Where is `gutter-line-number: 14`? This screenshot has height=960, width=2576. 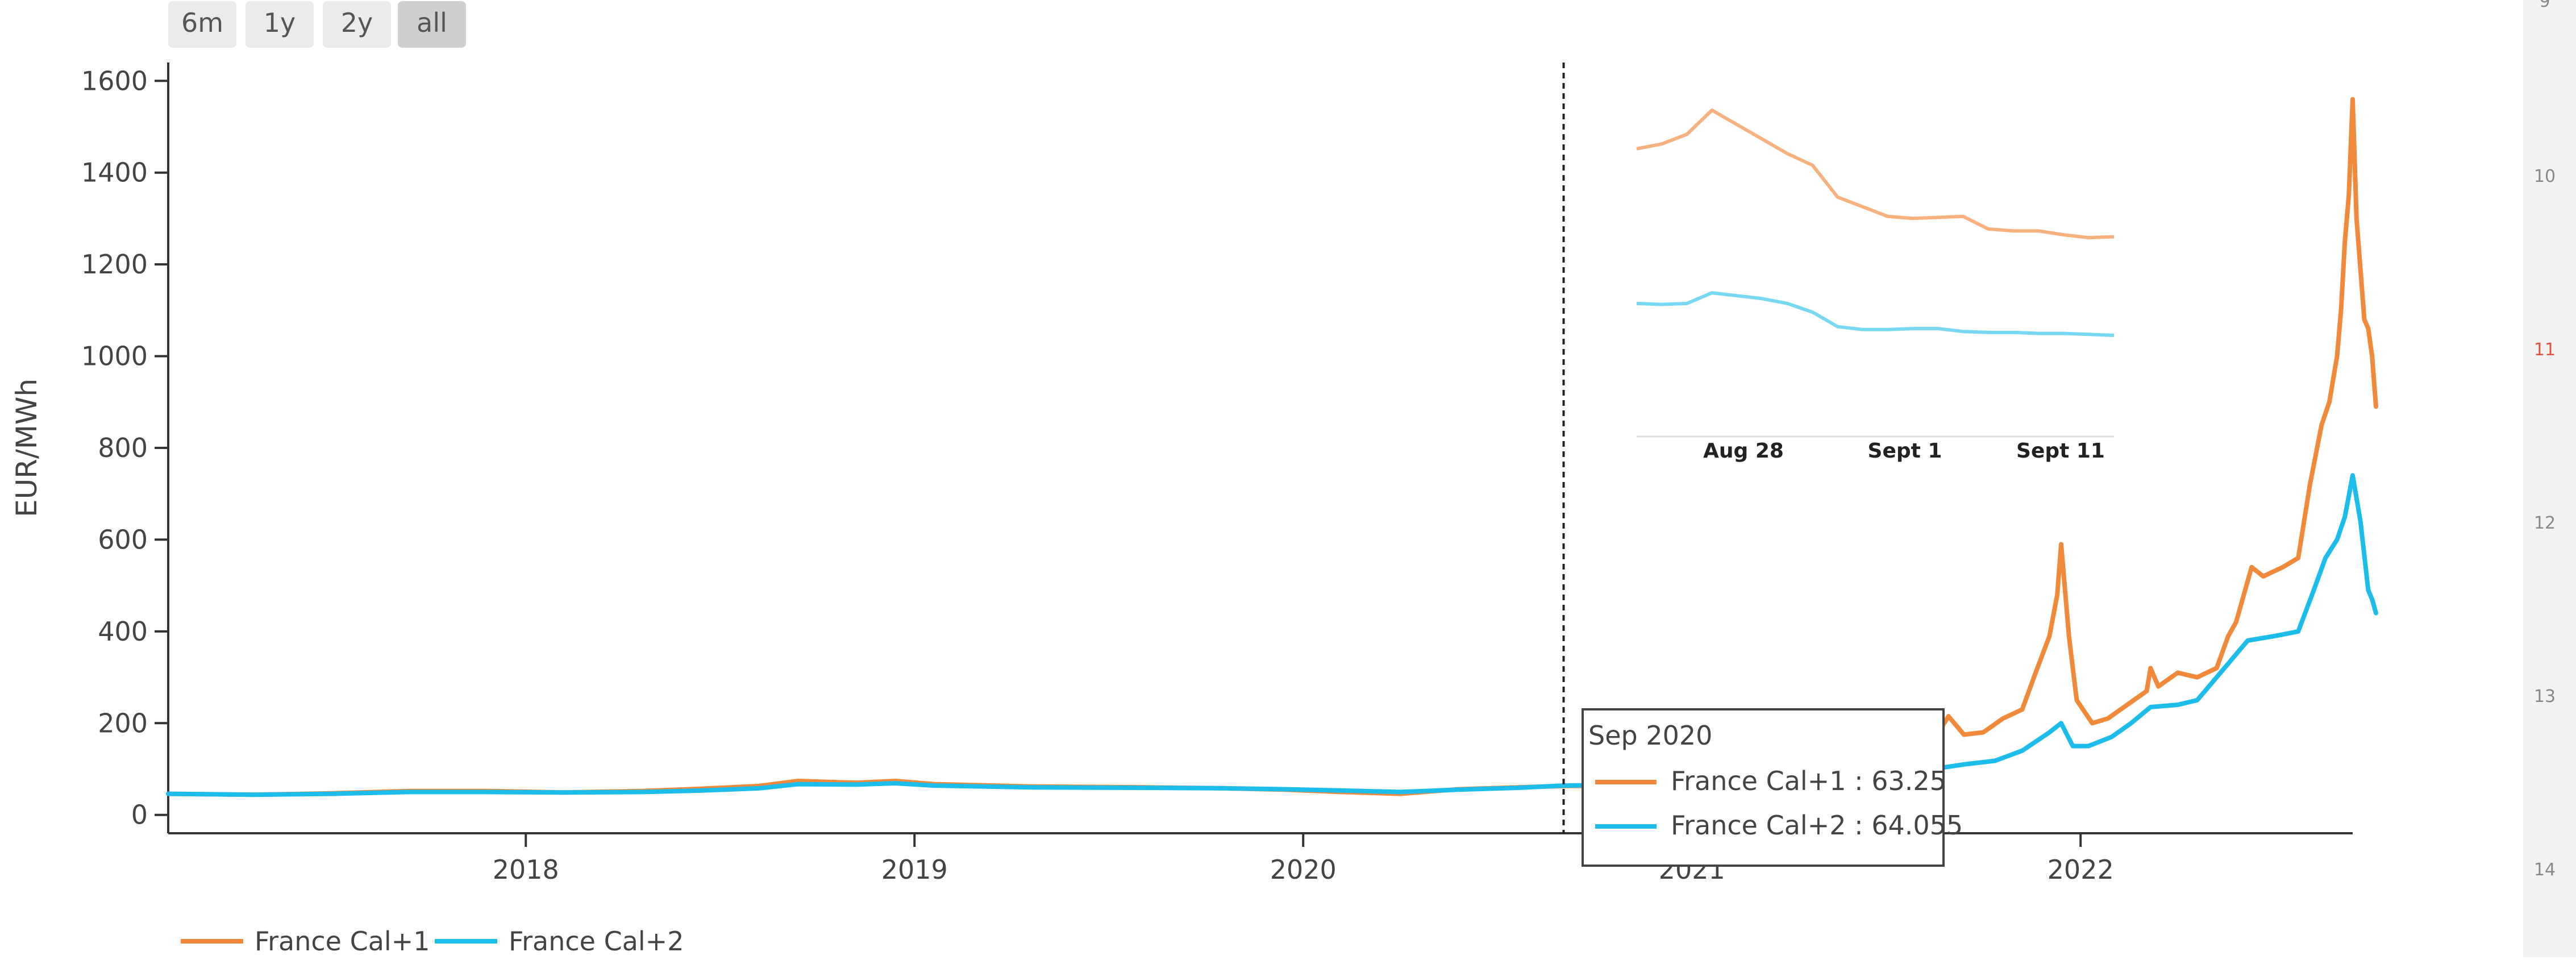 gutter-line-number: 14 is located at coordinates (2545, 870).